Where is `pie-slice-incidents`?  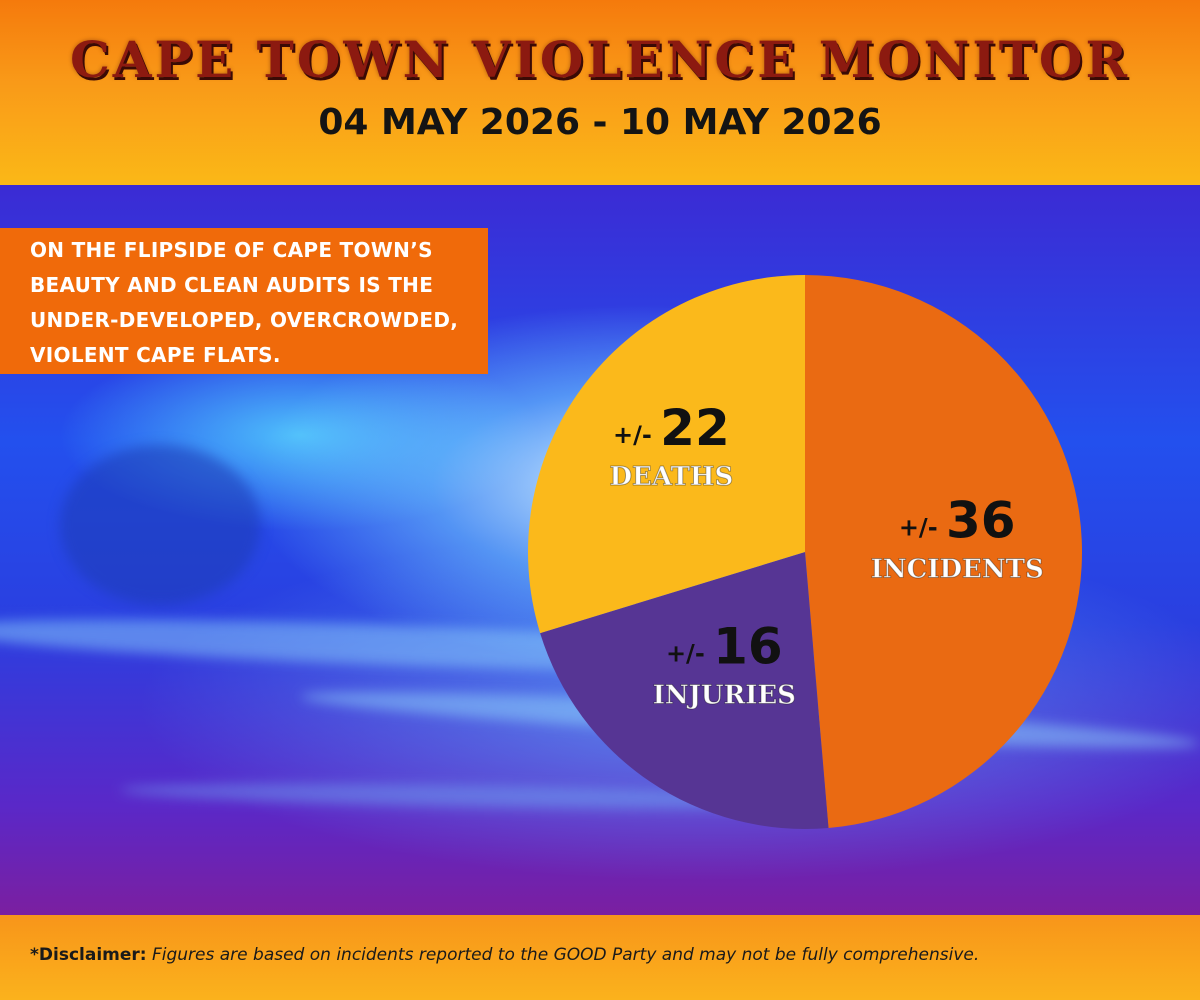 pie-slice-incidents is located at coordinates (943, 552).